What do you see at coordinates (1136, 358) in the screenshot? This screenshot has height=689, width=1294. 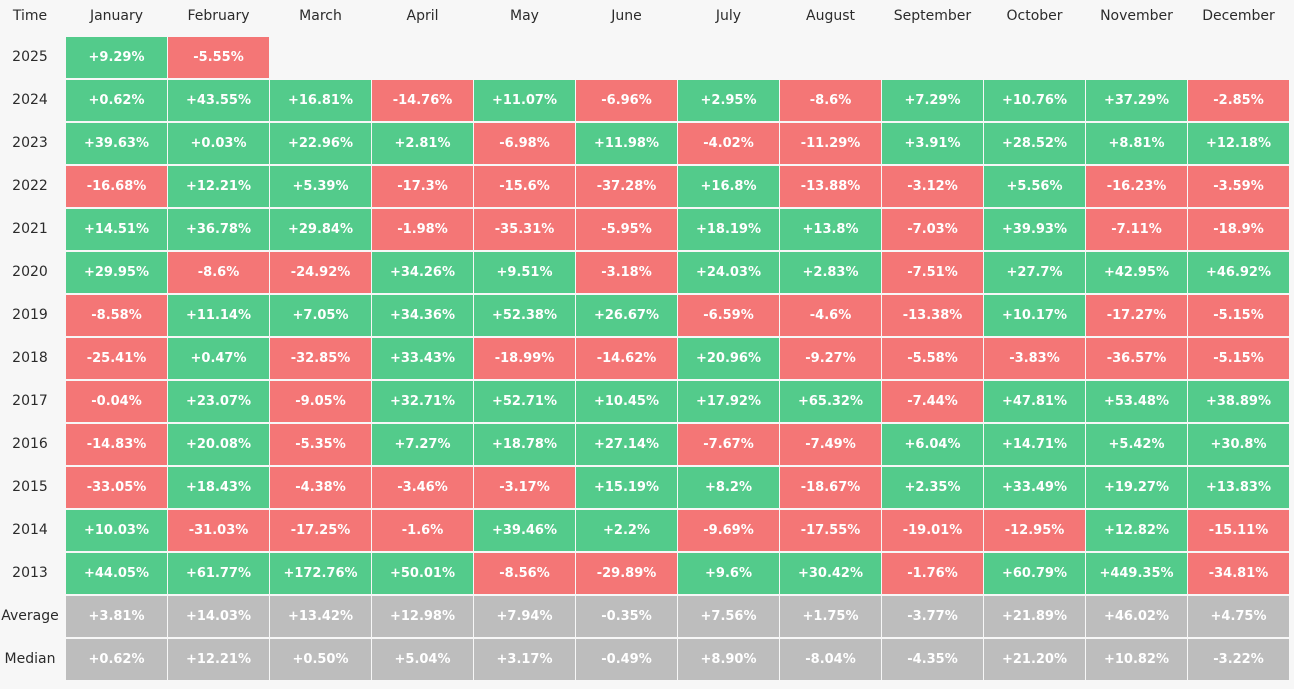 I see `return-cell-2018-november: -36.57%` at bounding box center [1136, 358].